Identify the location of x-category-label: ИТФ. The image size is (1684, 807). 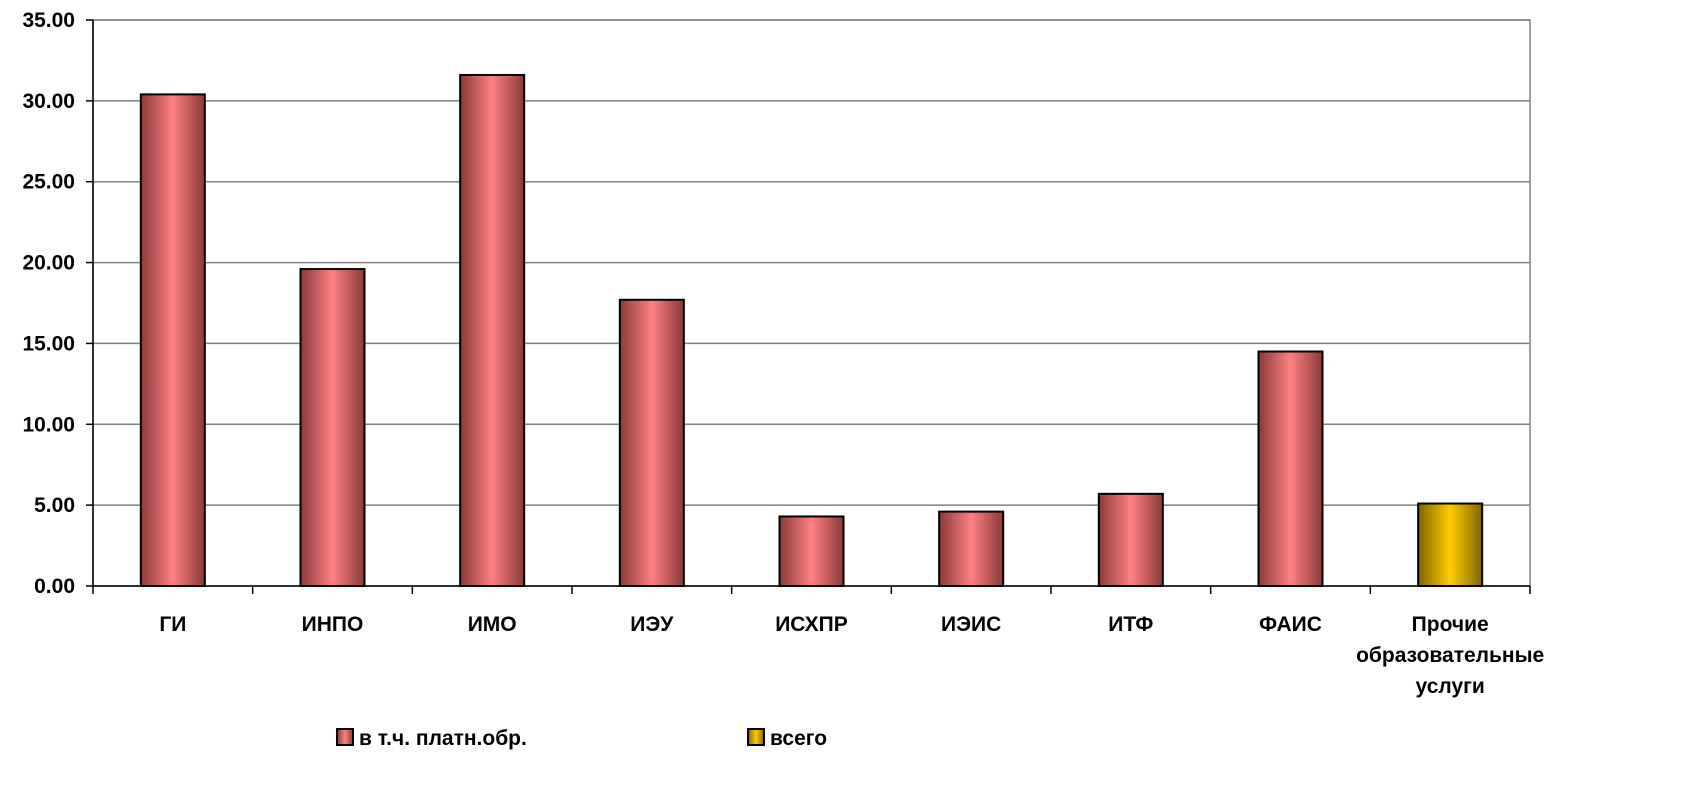
(1130, 624).